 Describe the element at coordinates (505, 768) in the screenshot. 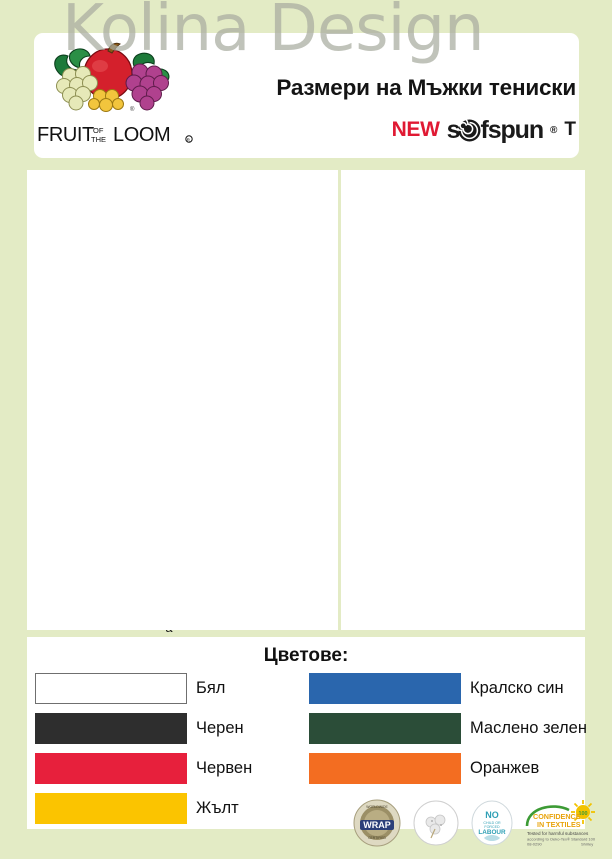

I see `color-label: Оранжев` at that location.